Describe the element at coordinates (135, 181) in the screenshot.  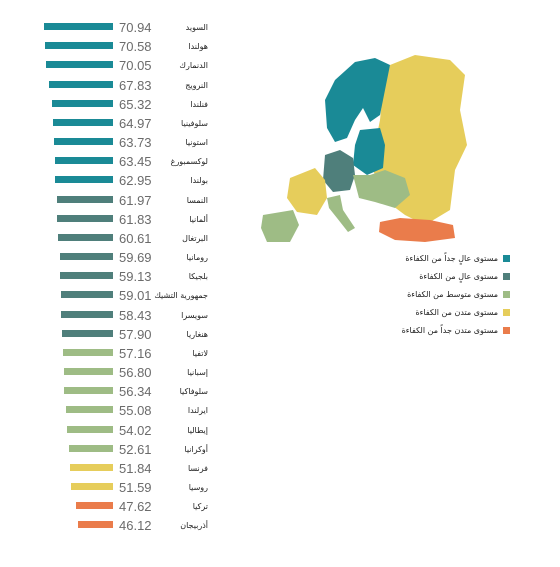
I see `bar-value-label: 62.95` at that location.